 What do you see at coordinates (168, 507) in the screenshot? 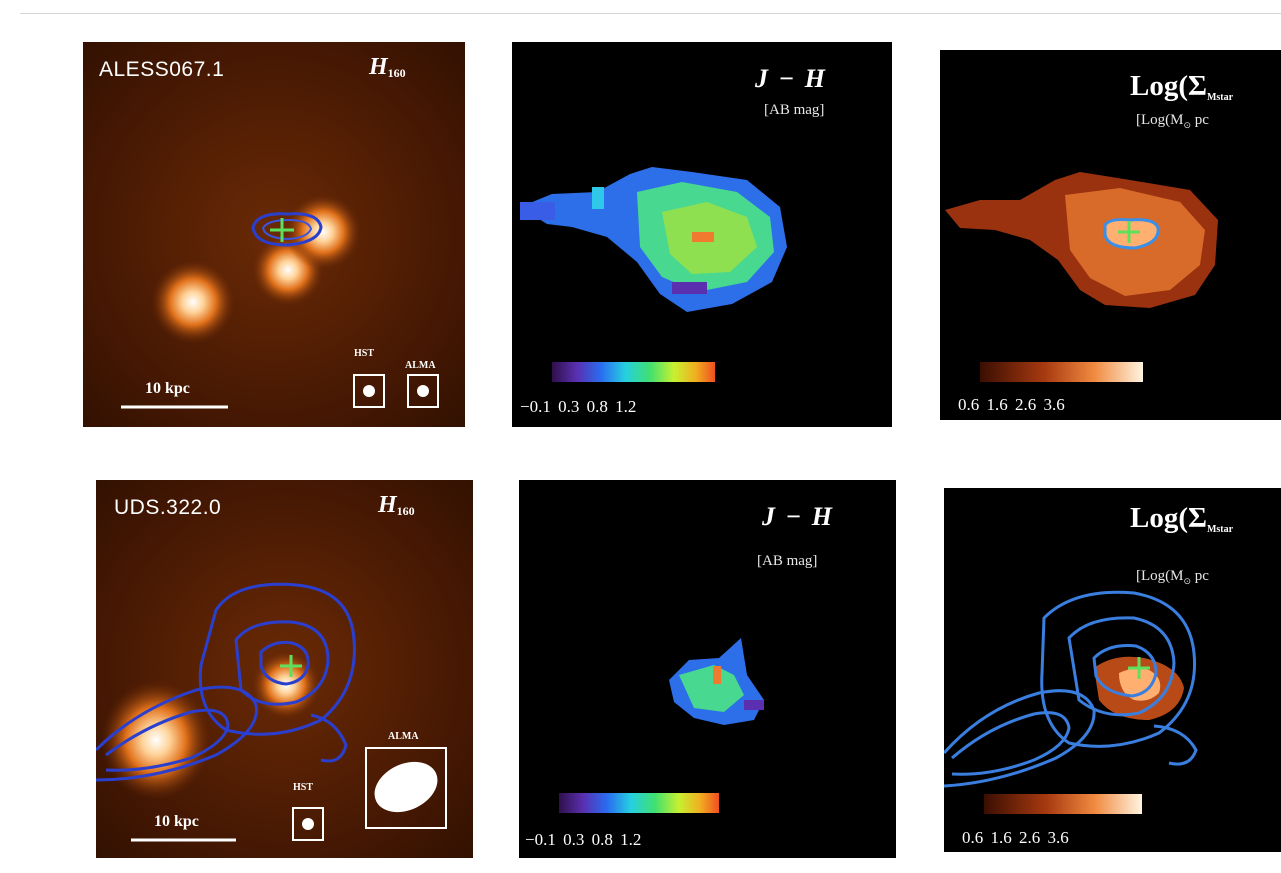
I see `source-name: UDS.322.0` at bounding box center [168, 507].